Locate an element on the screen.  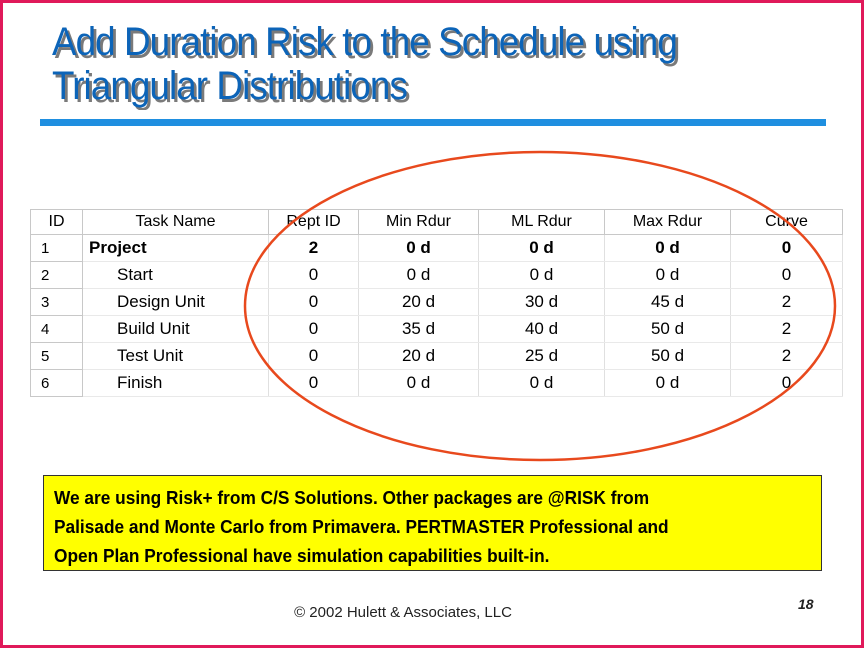
cell-task-name: Finish is located at coordinates (175, 383).